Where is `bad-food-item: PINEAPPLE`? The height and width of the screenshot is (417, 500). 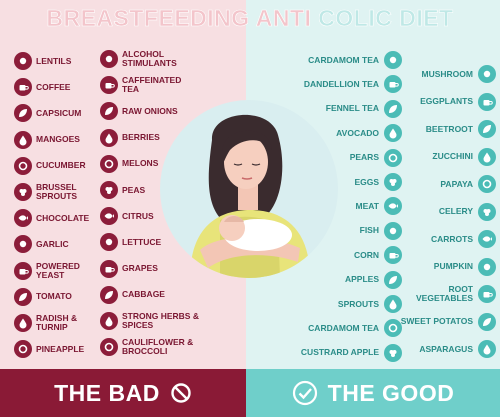
bad-food-item: PINEAPPLE is located at coordinates (61, 349).